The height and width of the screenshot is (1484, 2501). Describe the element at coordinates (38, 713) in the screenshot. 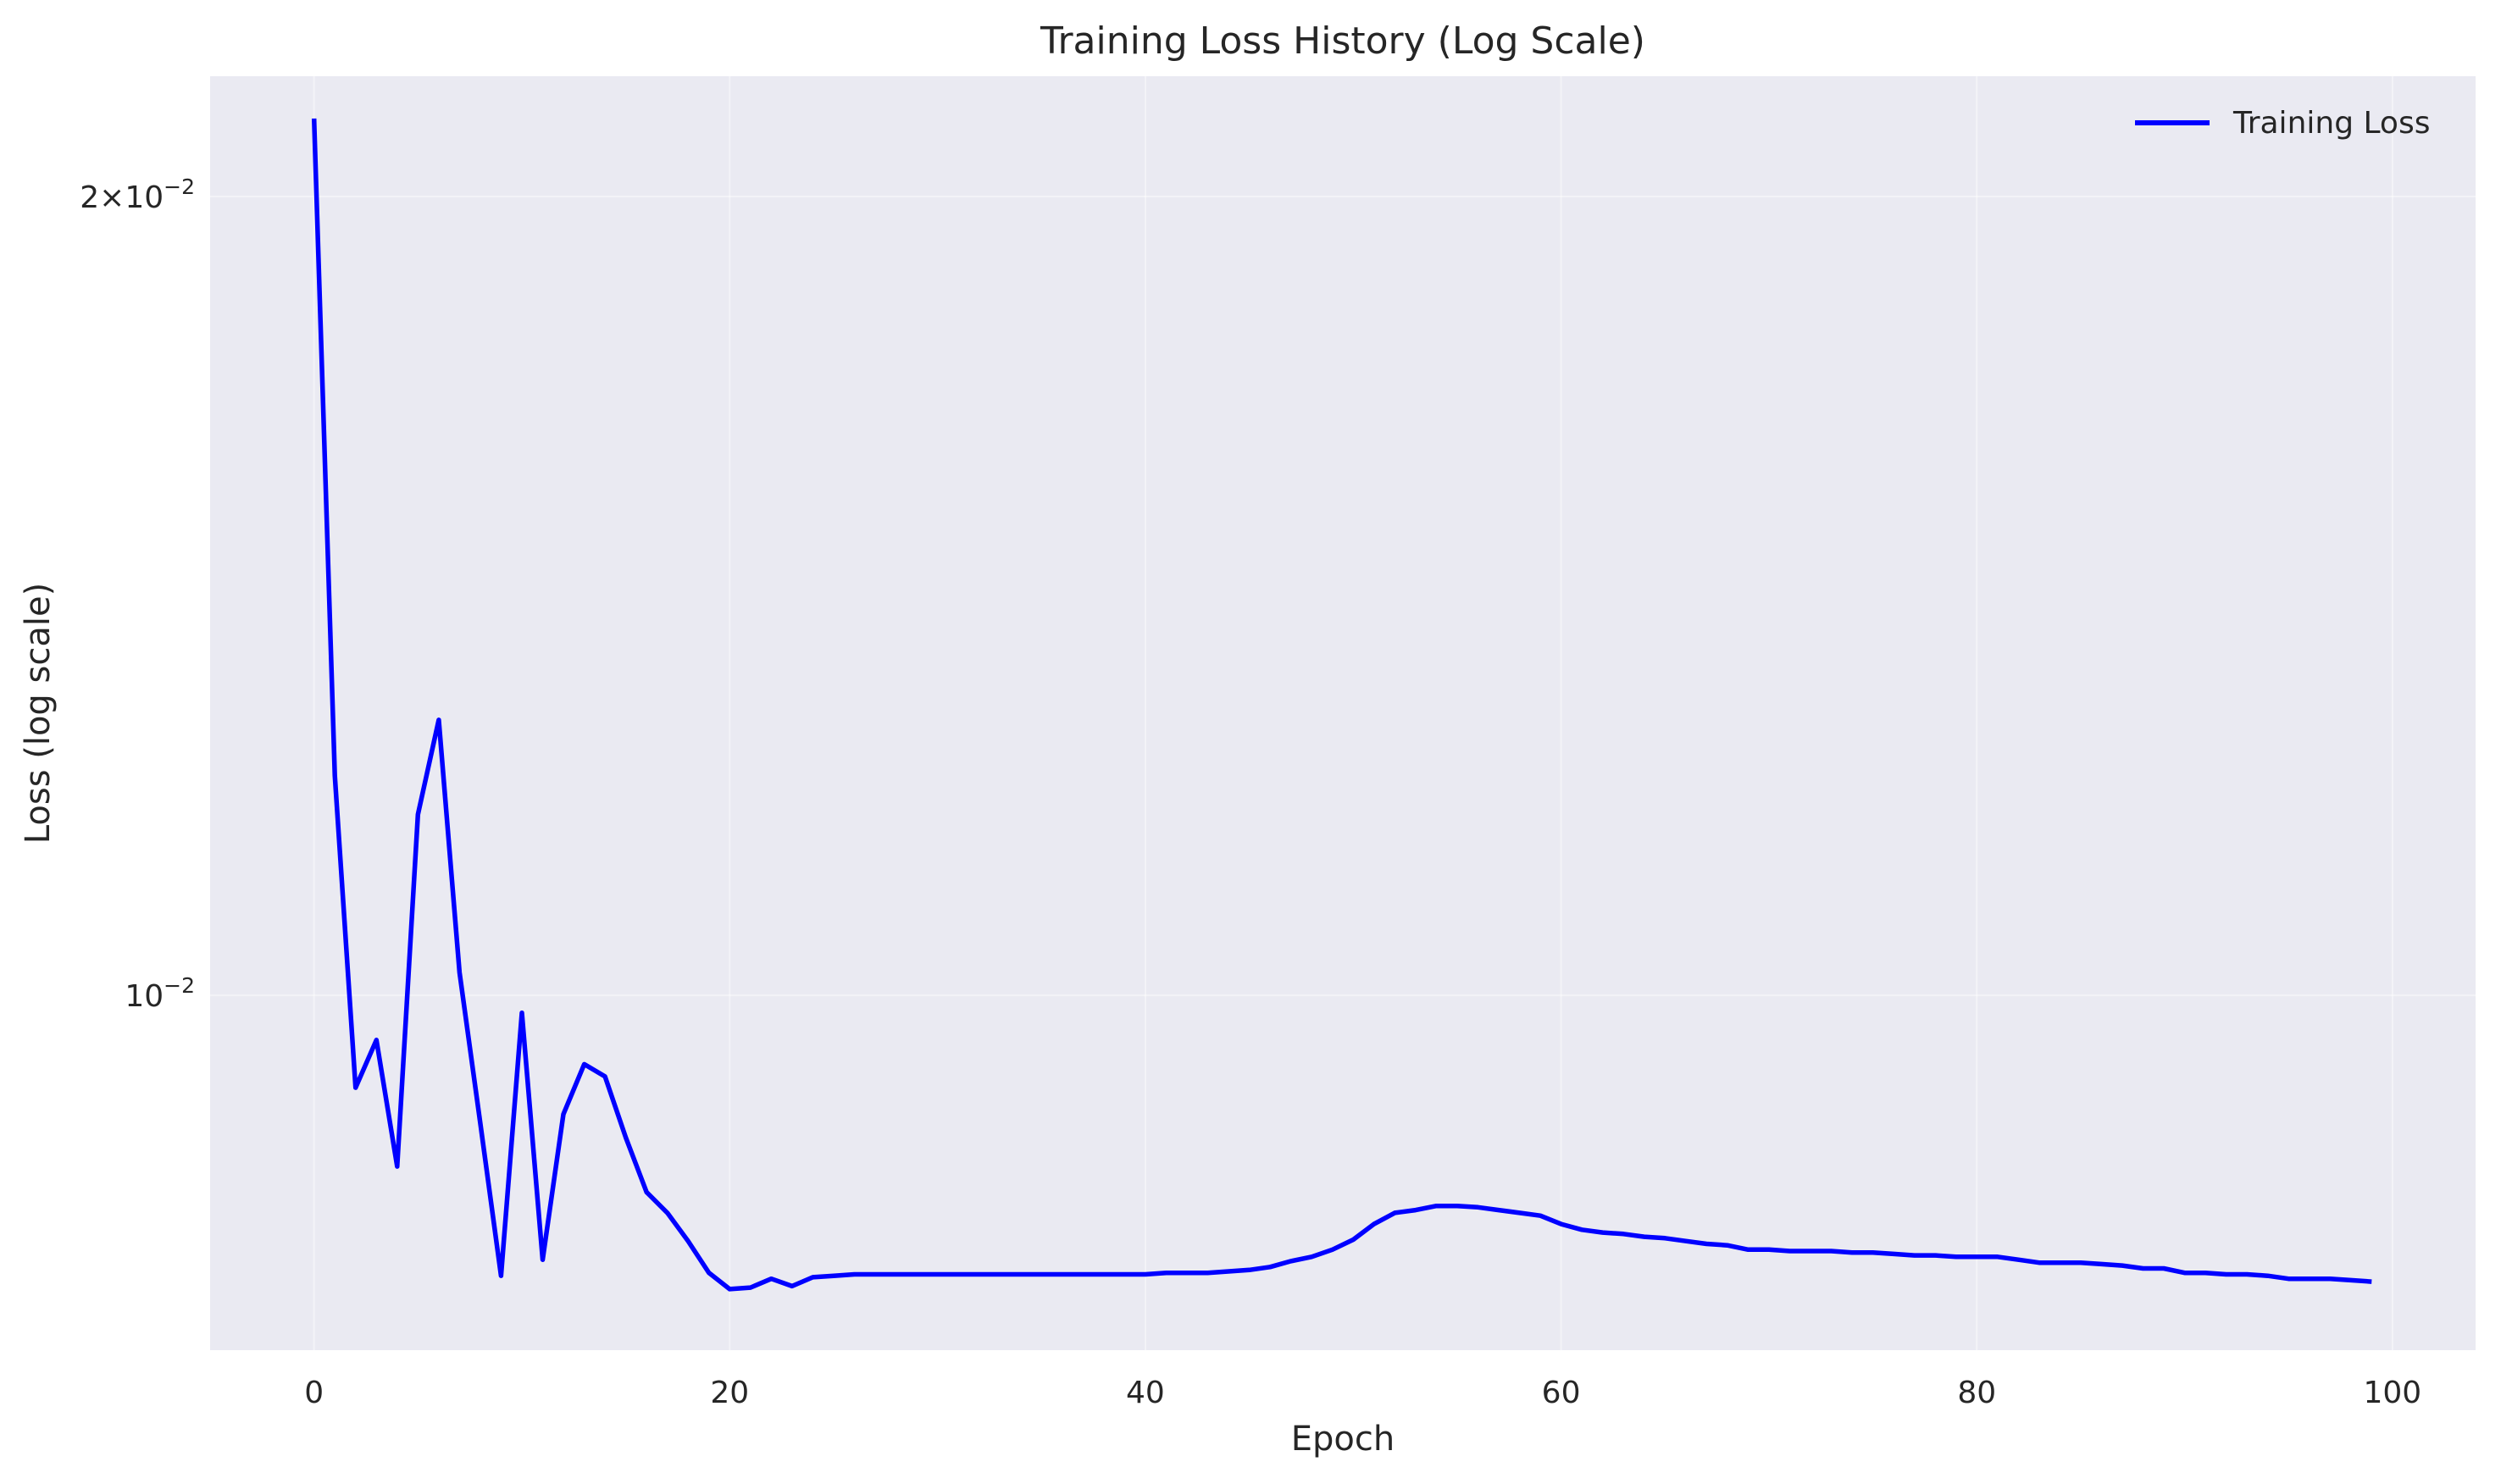

I see `y-axis-label: Loss (log scale)` at that location.